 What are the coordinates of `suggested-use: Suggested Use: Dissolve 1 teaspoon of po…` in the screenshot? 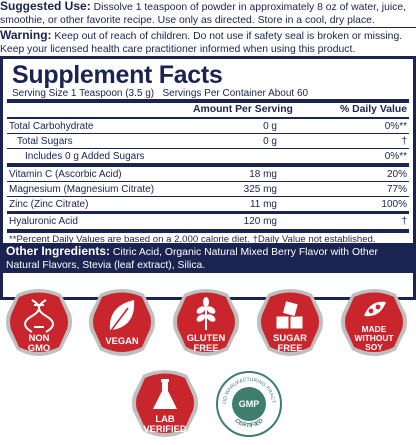 It's located at (208, 13).